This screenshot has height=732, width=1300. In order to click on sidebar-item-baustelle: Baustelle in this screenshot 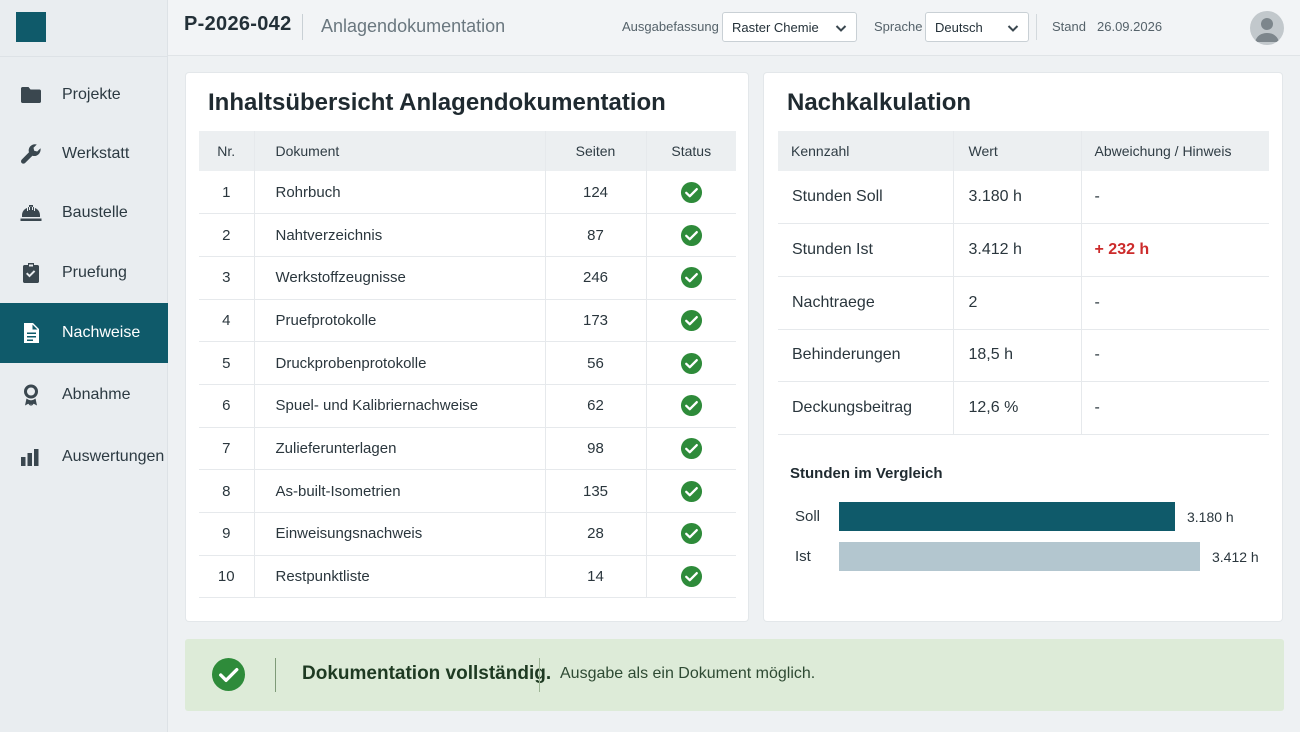, I will do `click(84, 213)`.